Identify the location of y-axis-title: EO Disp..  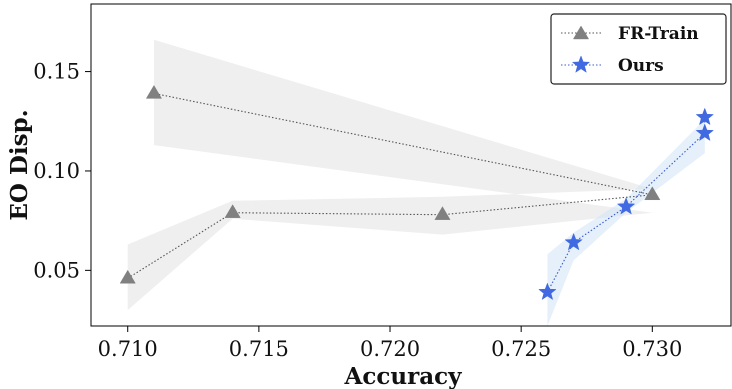
(19, 164).